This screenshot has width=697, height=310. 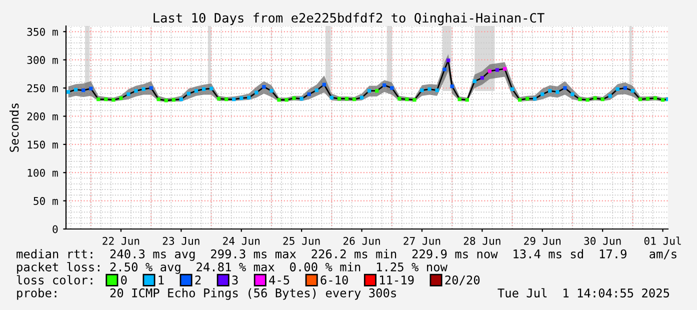 What do you see at coordinates (232, 268) in the screenshot?
I see `text: packet loss: 2.50 % avg 24.81 % max 0.00 % min 1.25 % now` at bounding box center [232, 268].